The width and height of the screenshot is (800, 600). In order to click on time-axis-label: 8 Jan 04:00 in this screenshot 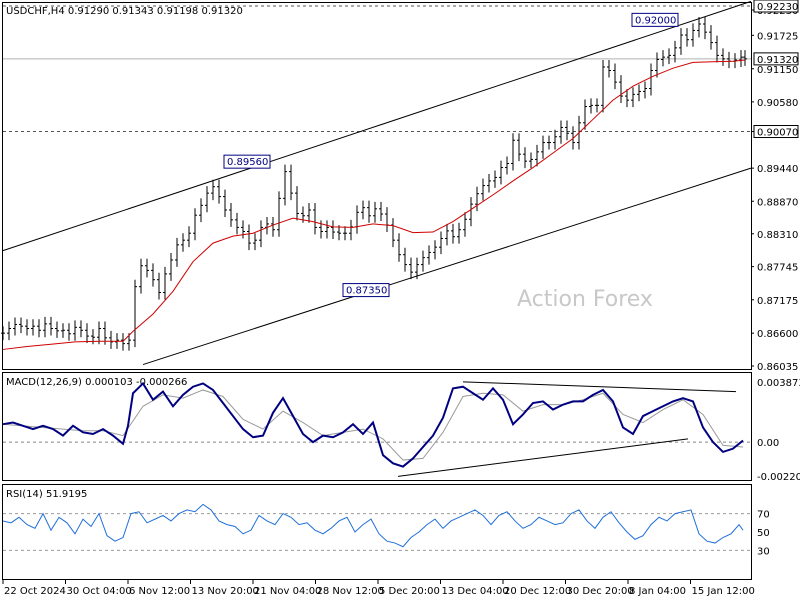, I will do `click(657, 591)`.